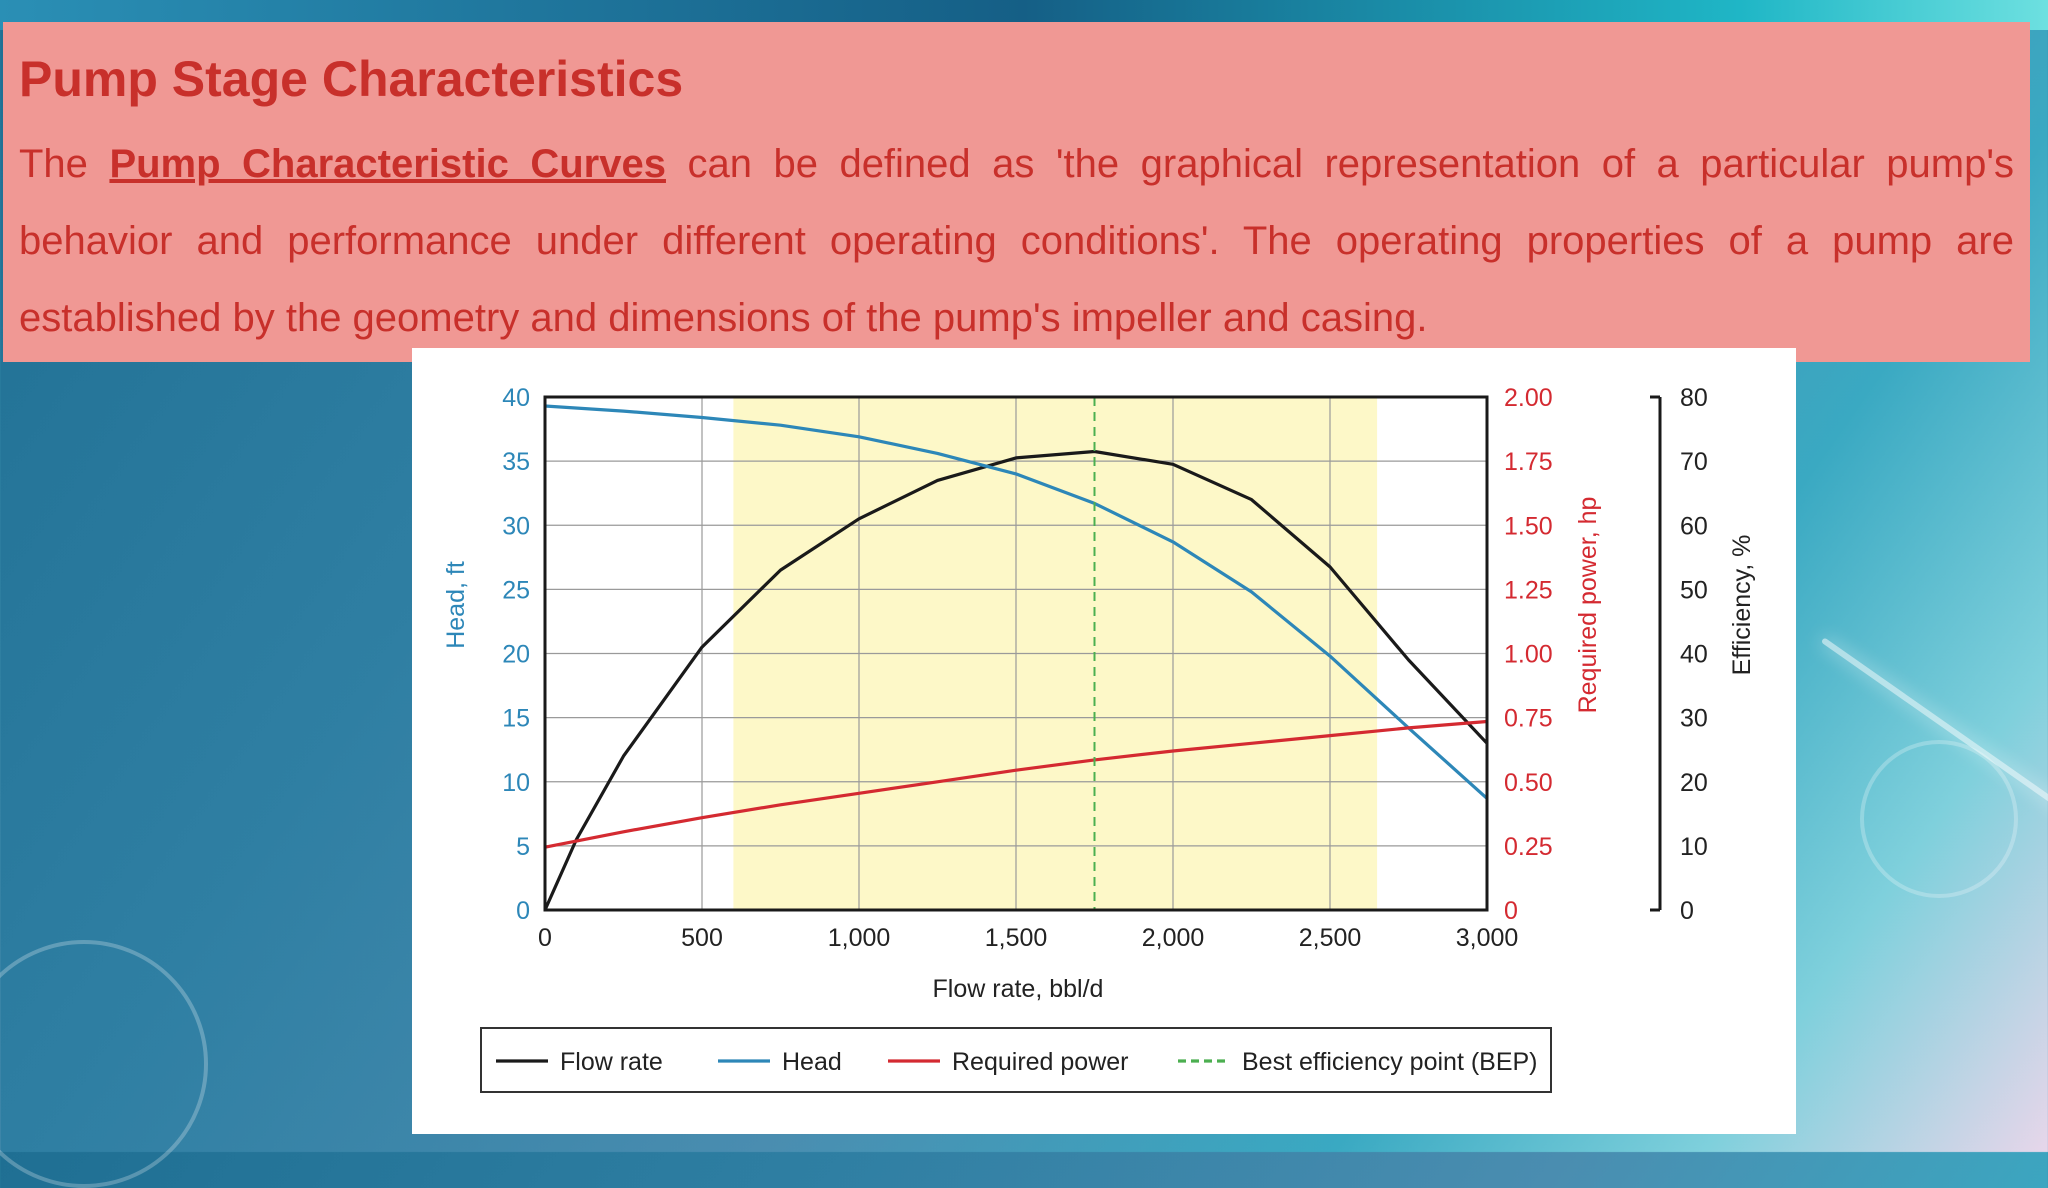 Image resolution: width=2048 pixels, height=1188 pixels. Describe the element at coordinates (1018, 989) in the screenshot. I see `x-axis-label: Flow rate, bbl/d` at that location.